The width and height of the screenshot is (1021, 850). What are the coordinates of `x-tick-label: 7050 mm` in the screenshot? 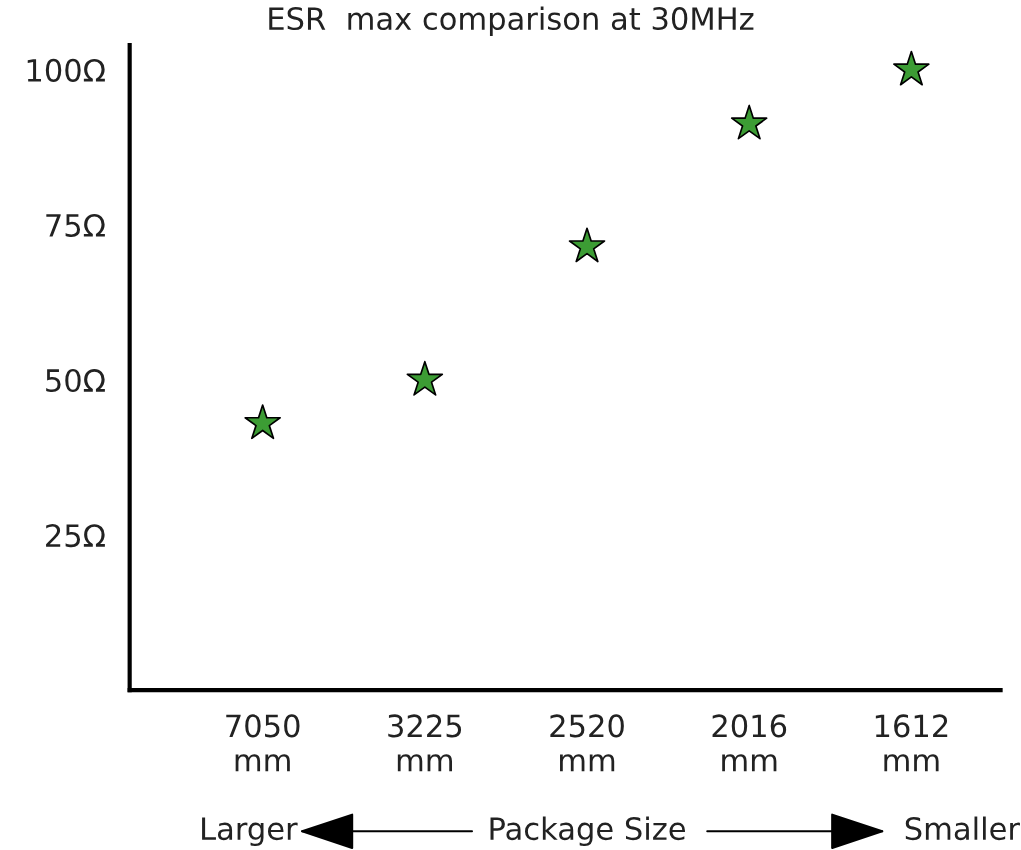 It's located at (263, 743).